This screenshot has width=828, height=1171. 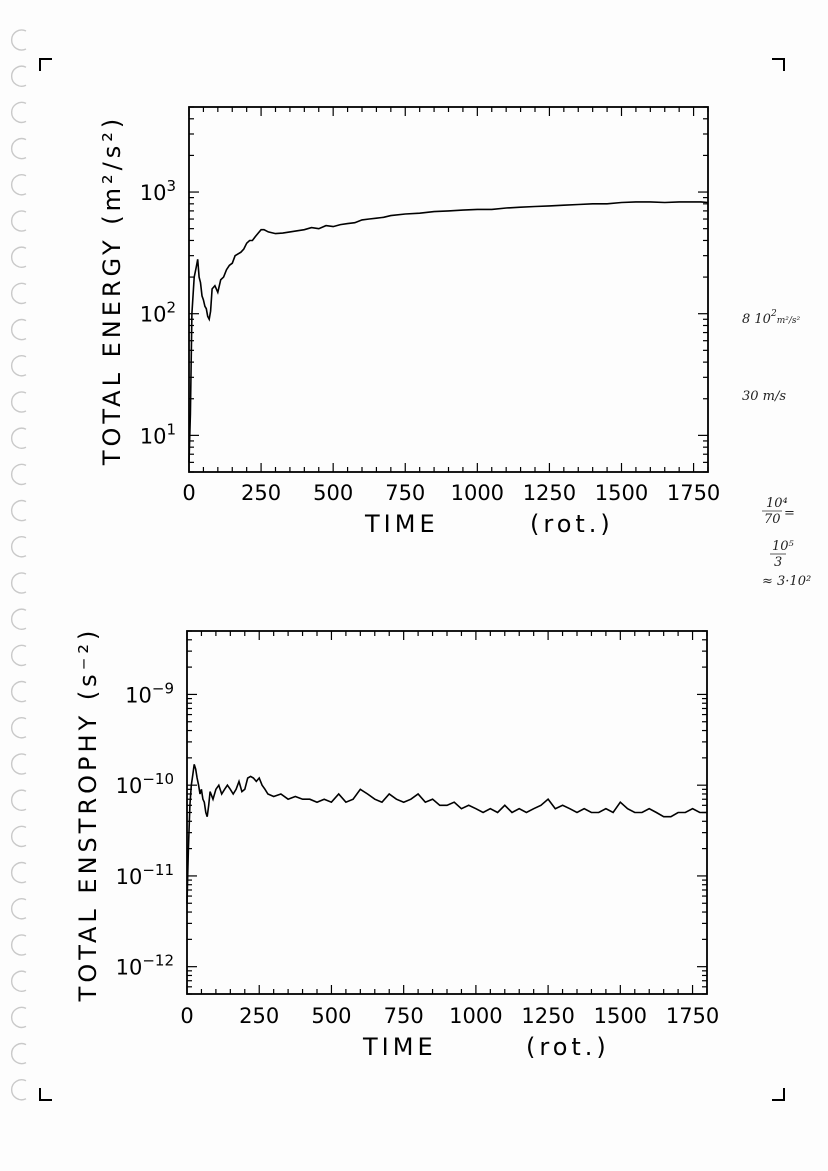 I want to click on note-frac1-num: 10⁴, so click(x=777, y=503).